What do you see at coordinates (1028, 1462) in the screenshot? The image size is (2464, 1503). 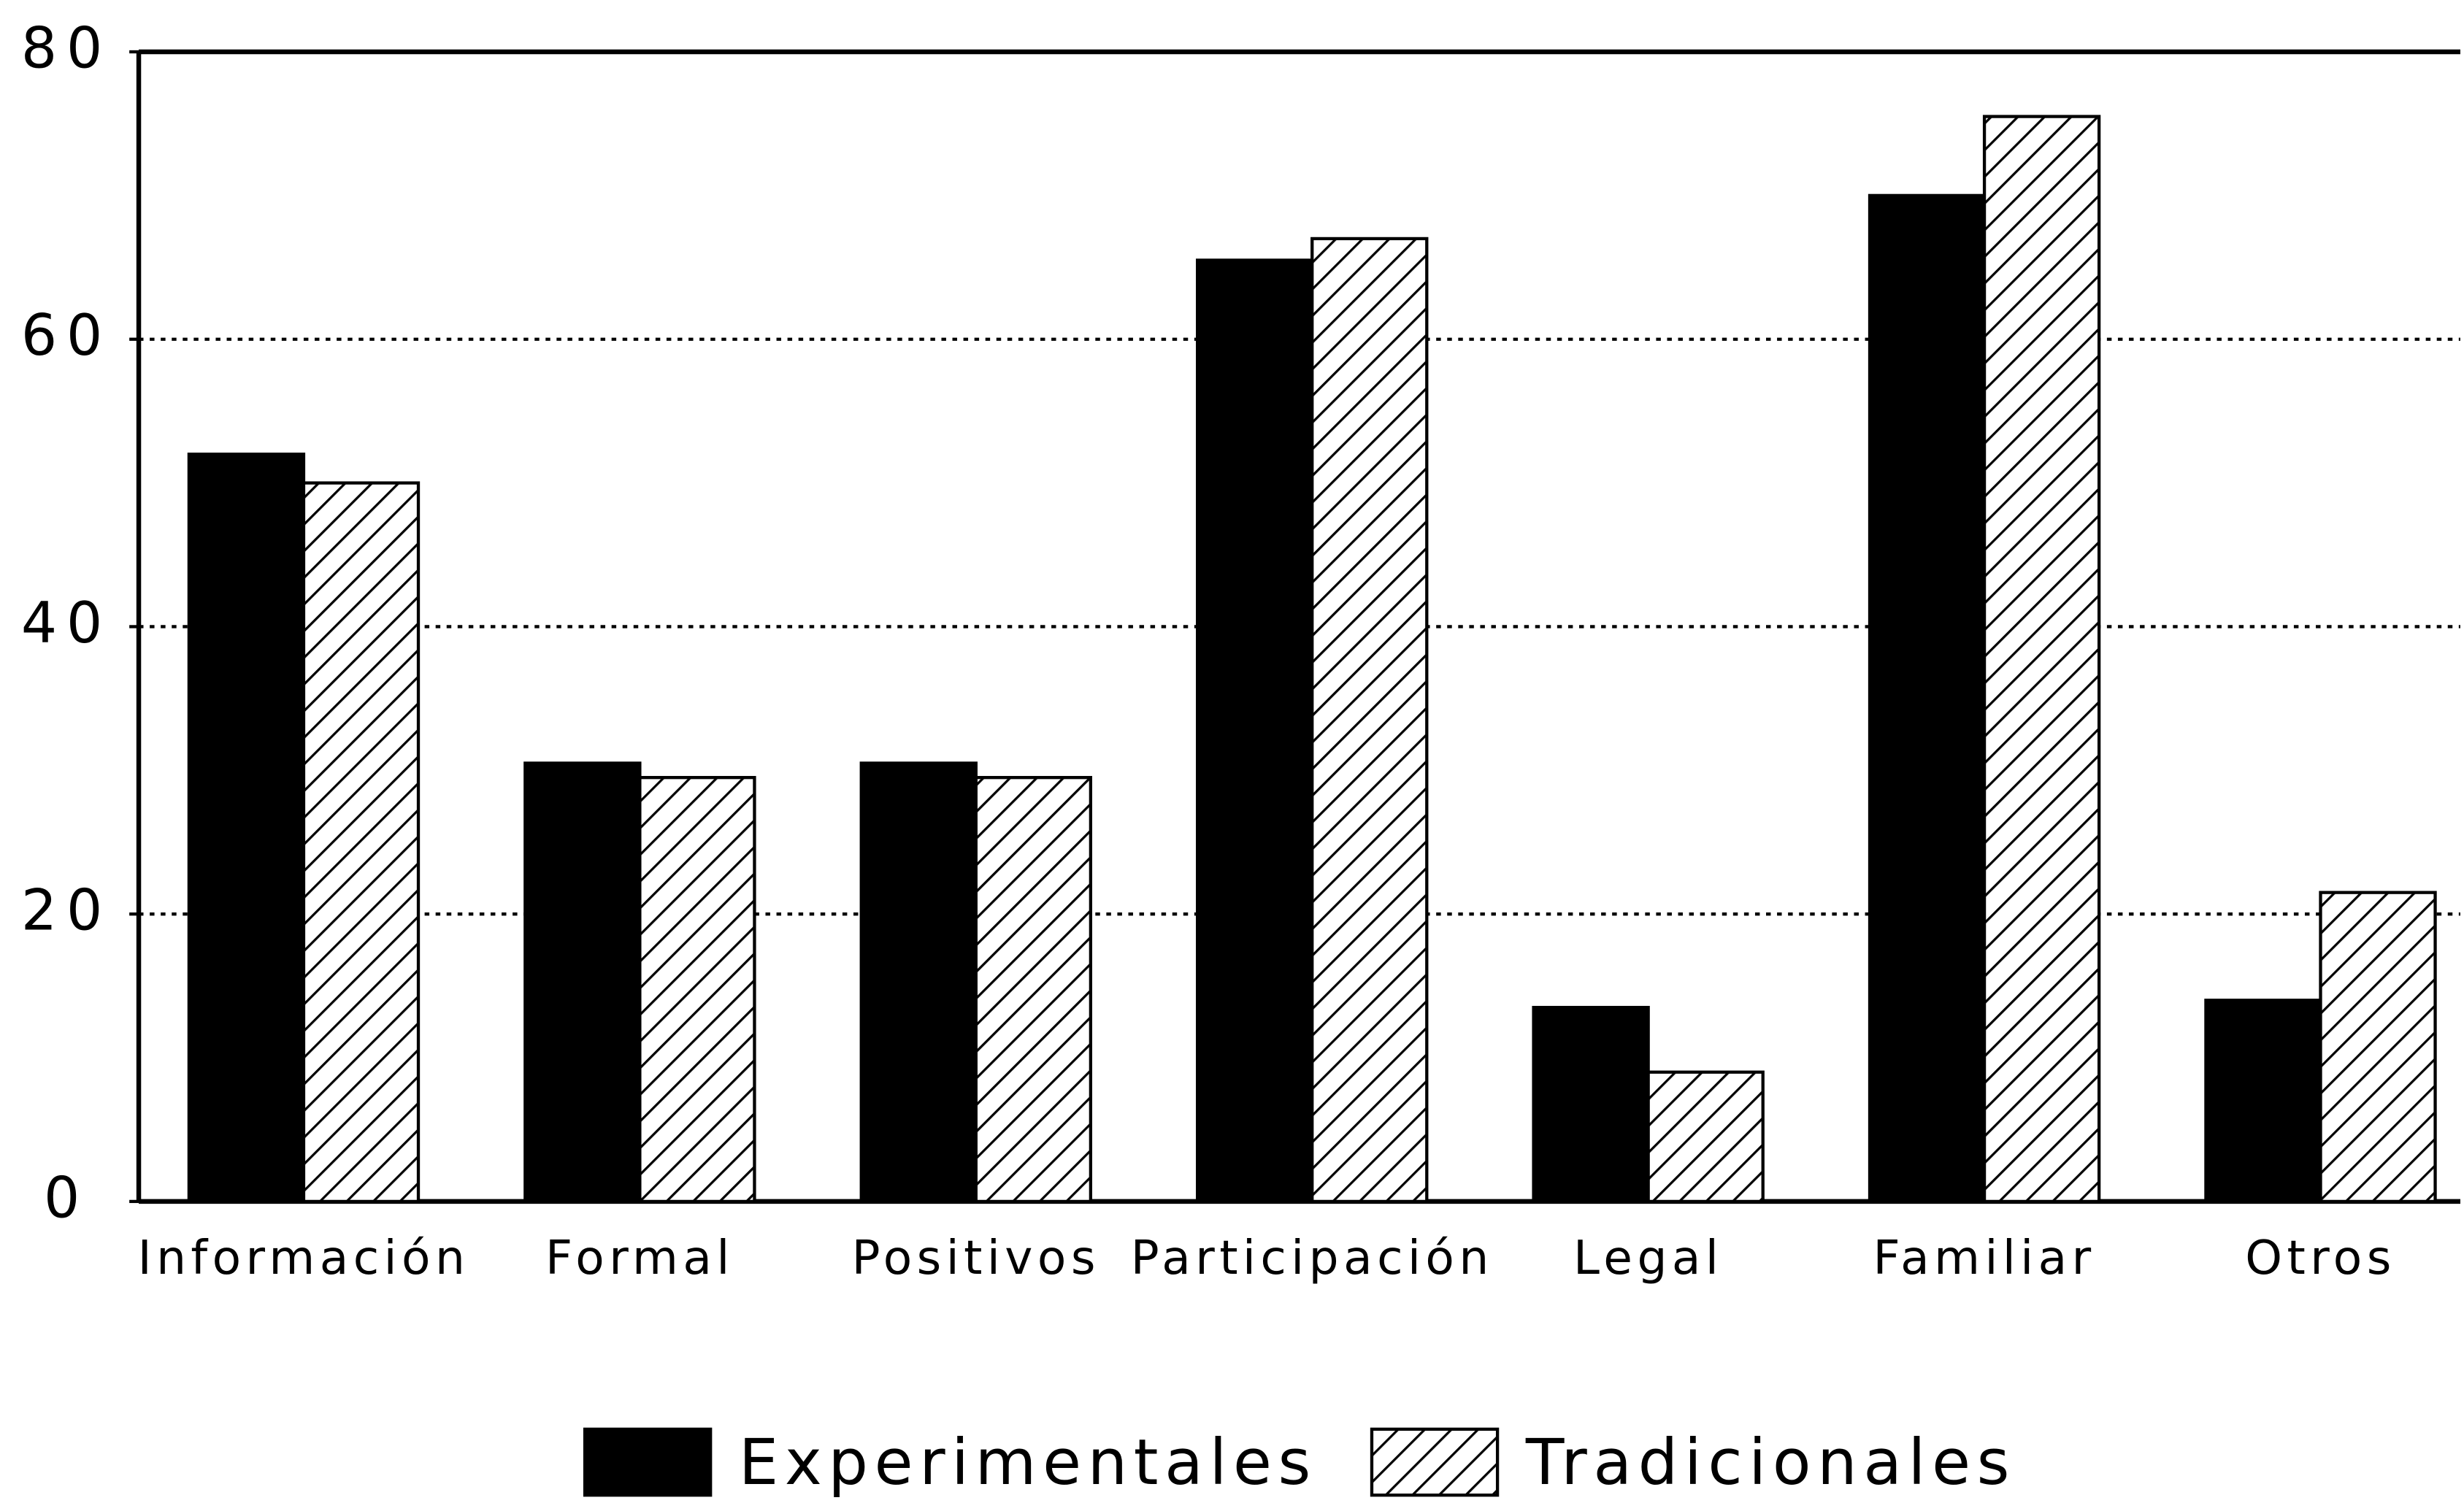 I see `legend-label: Experimentales` at bounding box center [1028, 1462].